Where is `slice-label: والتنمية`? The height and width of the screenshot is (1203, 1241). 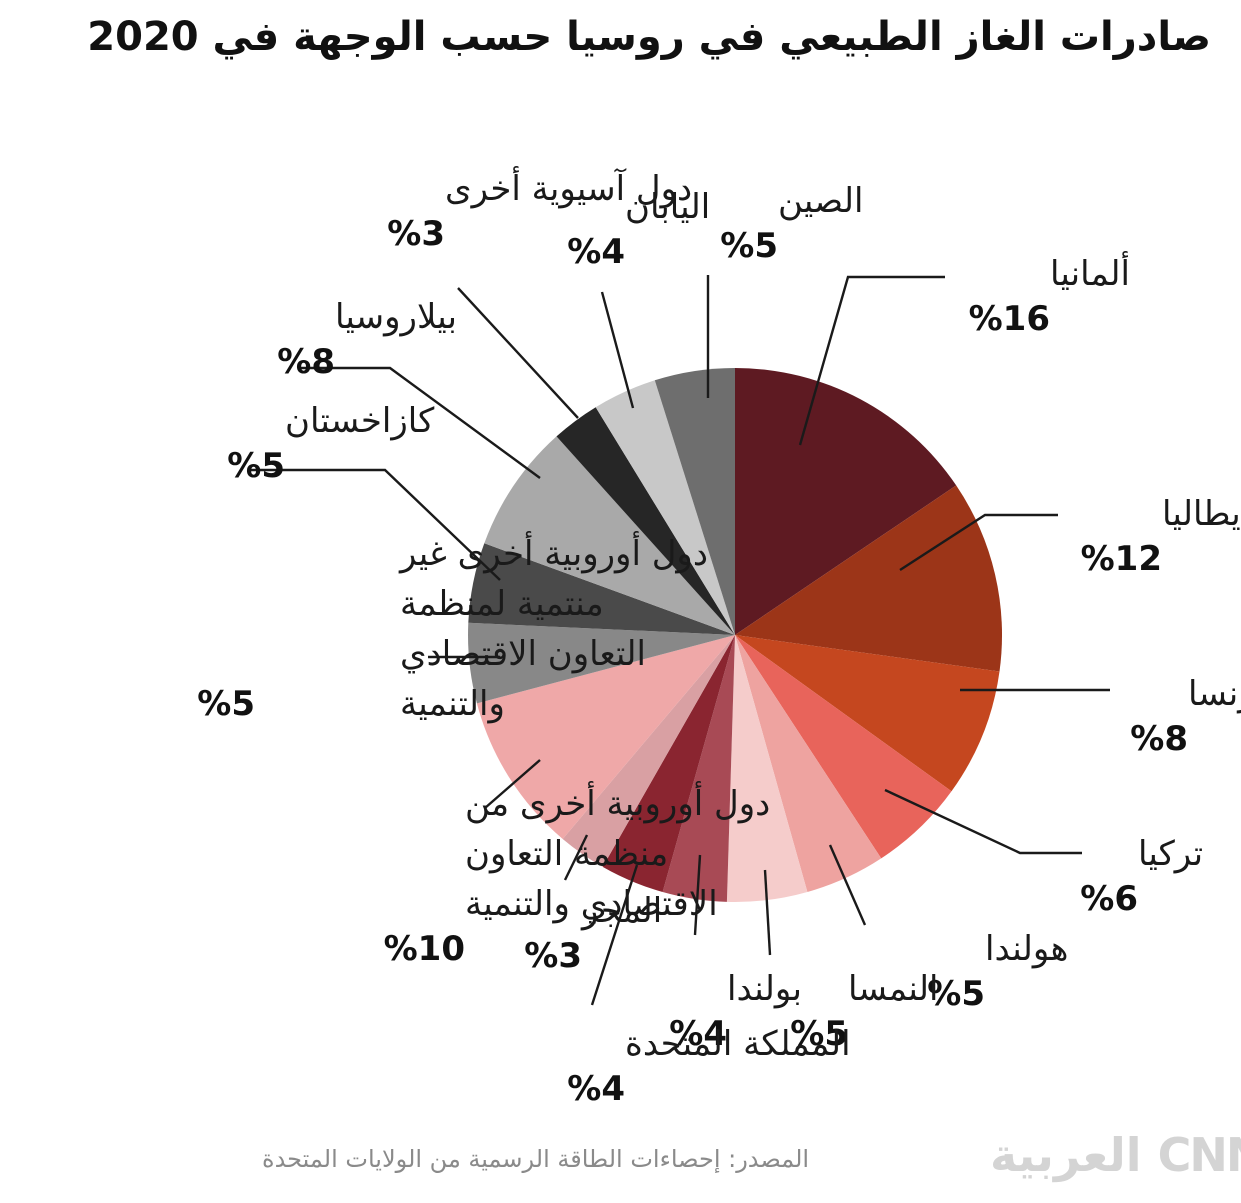
slice-label: والتنمية is located at coordinates (452, 704).